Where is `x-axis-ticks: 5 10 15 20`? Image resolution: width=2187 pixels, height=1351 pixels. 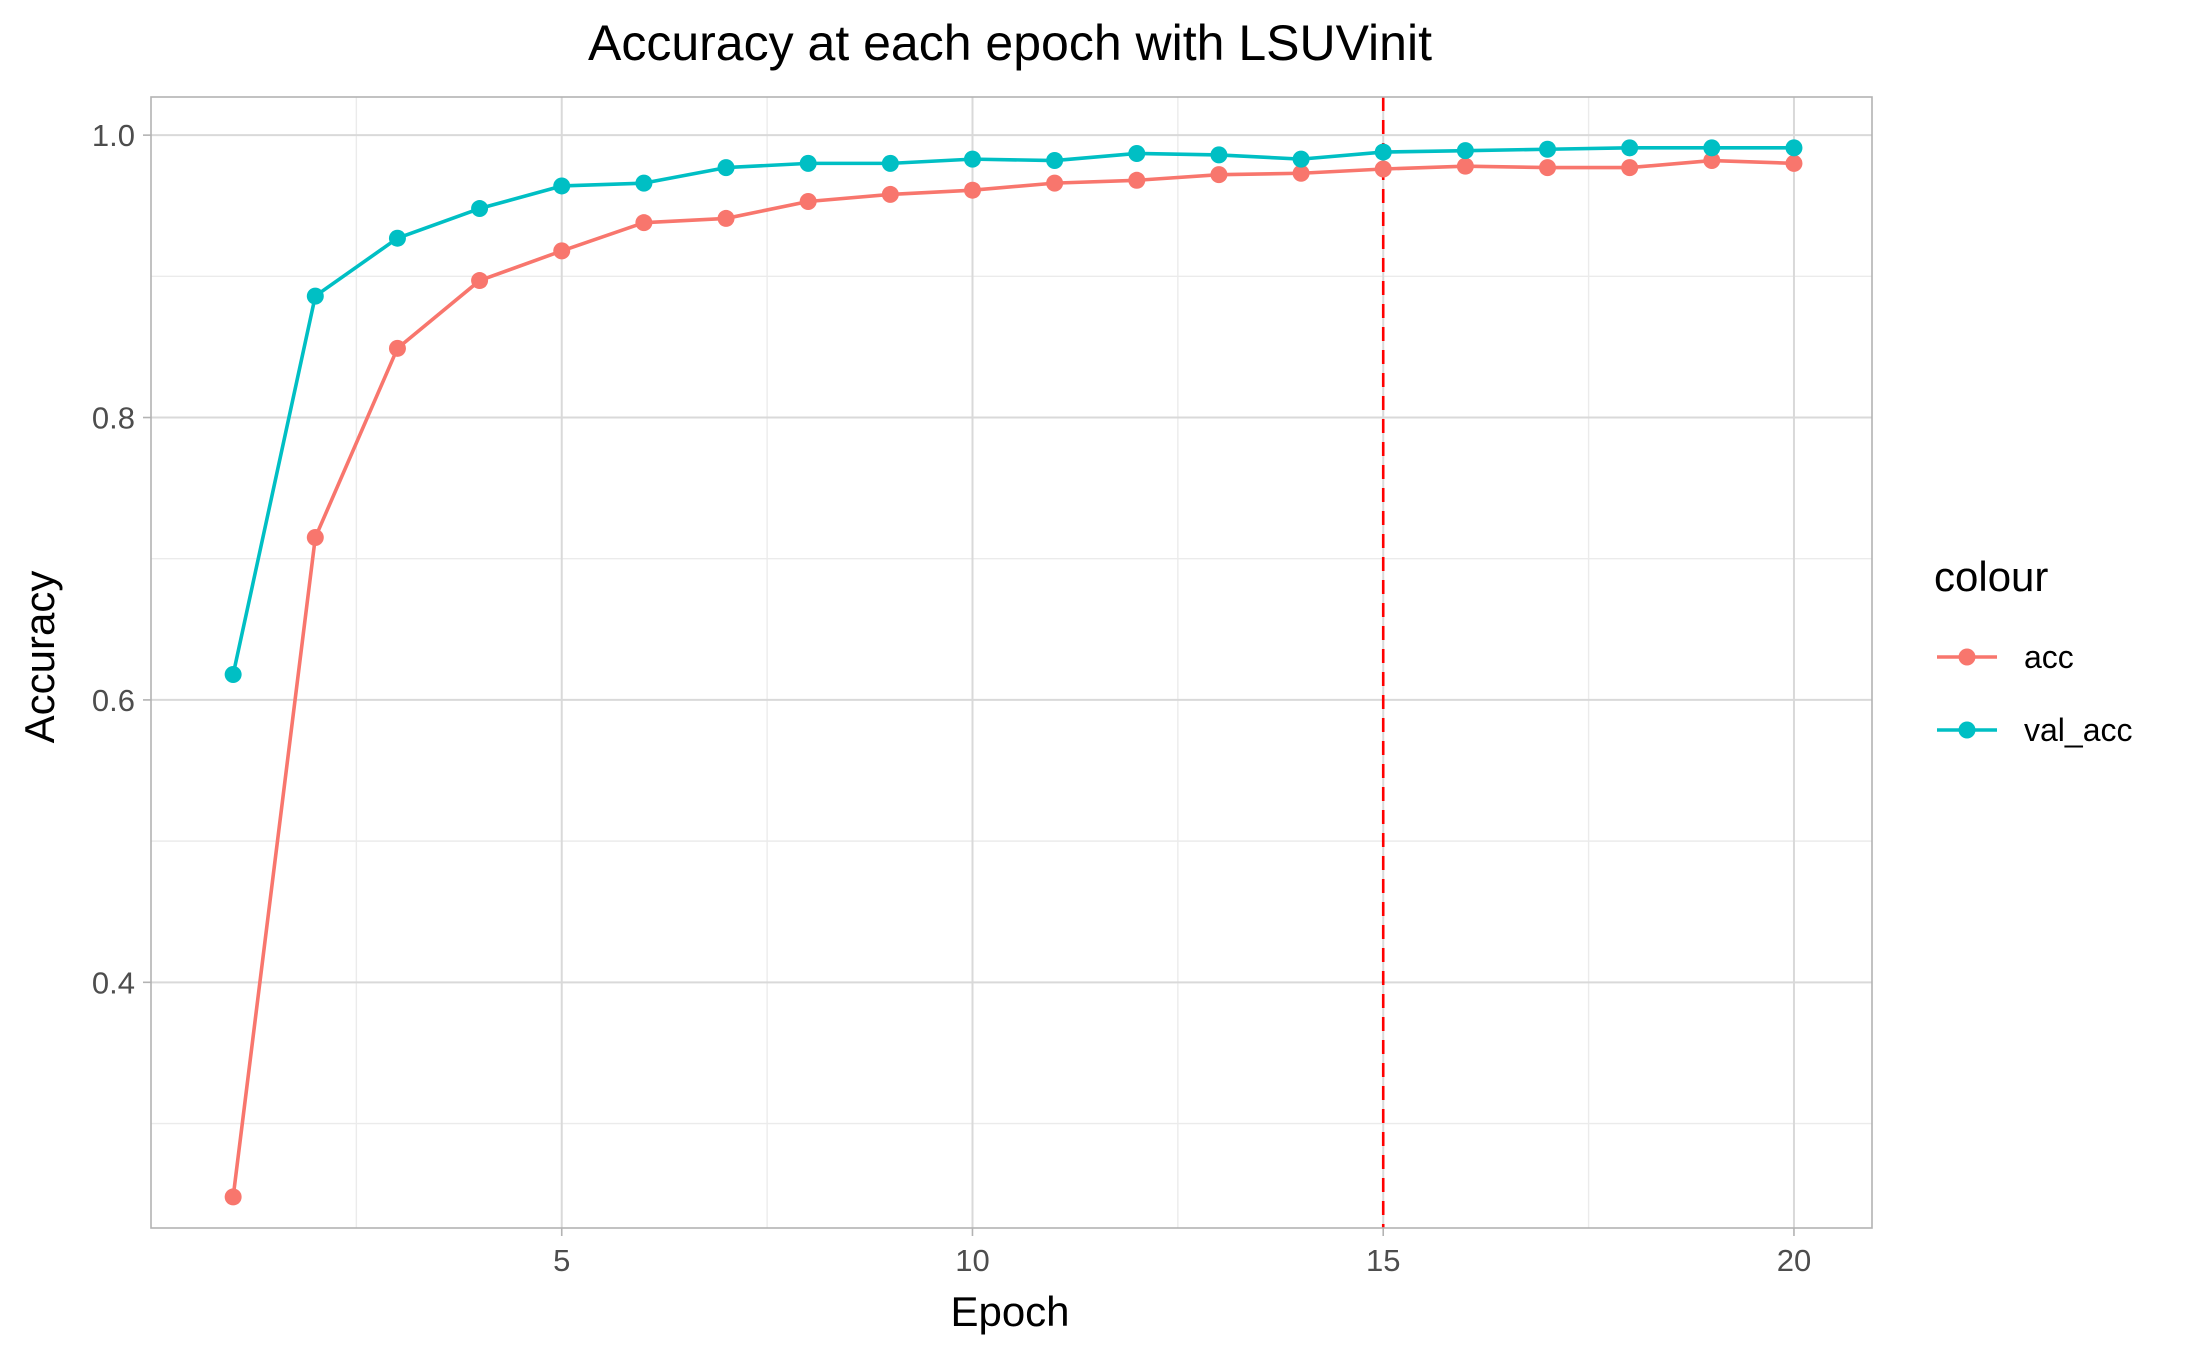 x-axis-ticks: 5 10 15 20 is located at coordinates (1182, 1253).